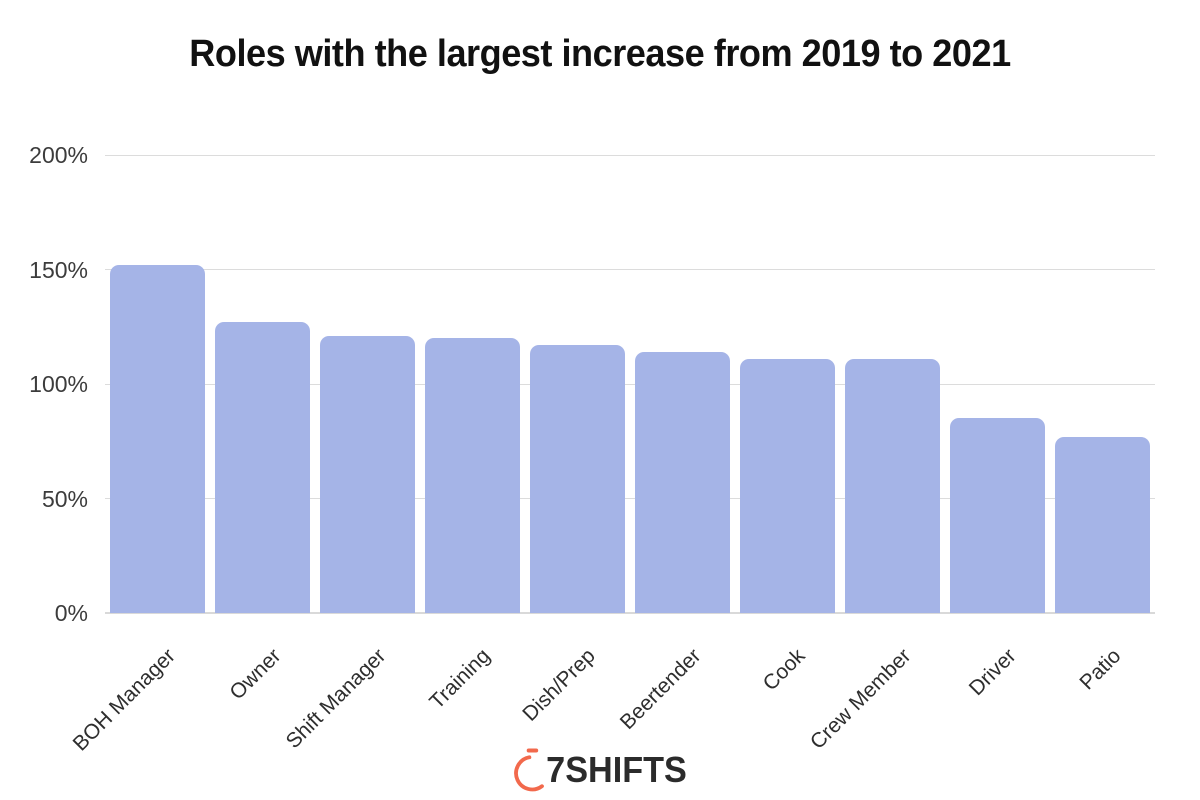 This screenshot has width=1200, height=800. Describe the element at coordinates (860, 699) in the screenshot. I see `x-tick-label: Crew Member` at that location.